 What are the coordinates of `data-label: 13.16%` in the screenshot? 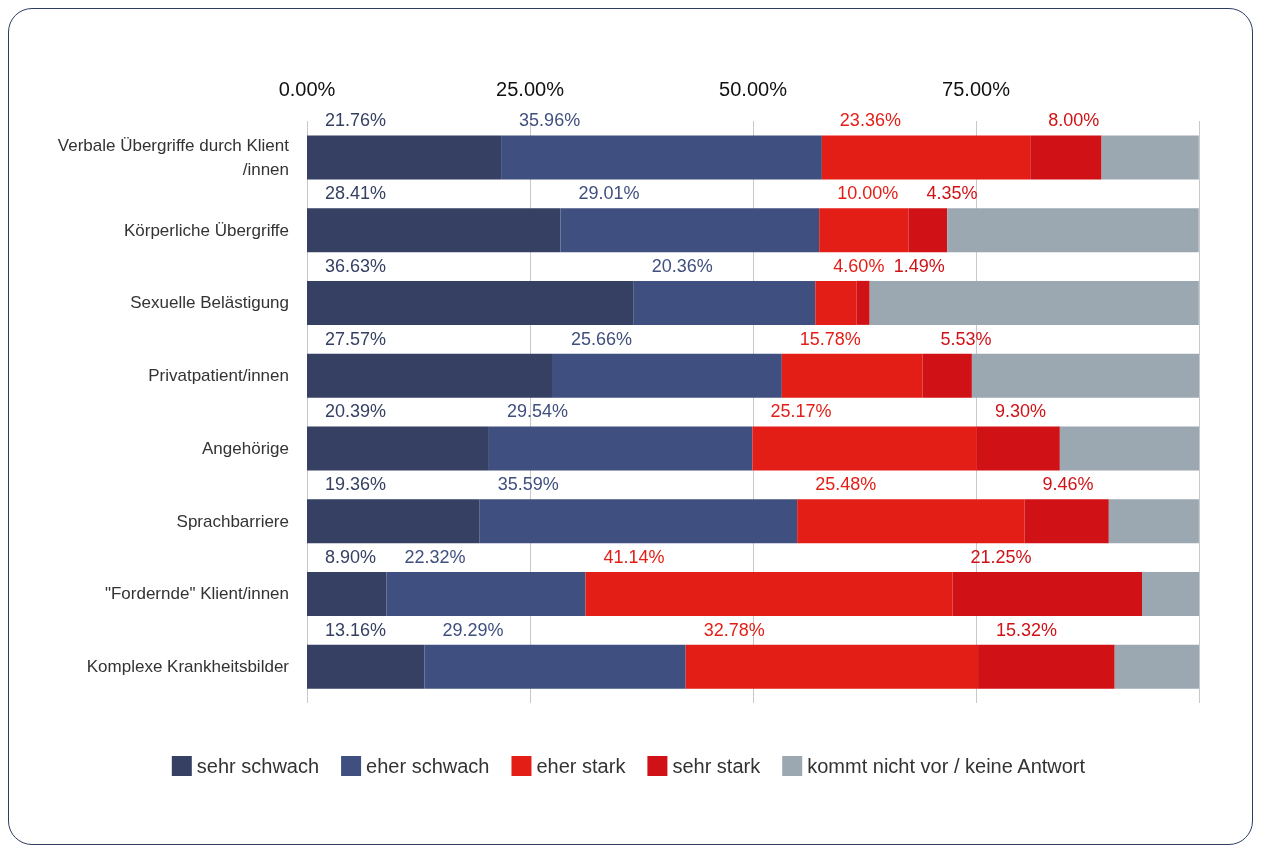 It's located at (356, 629).